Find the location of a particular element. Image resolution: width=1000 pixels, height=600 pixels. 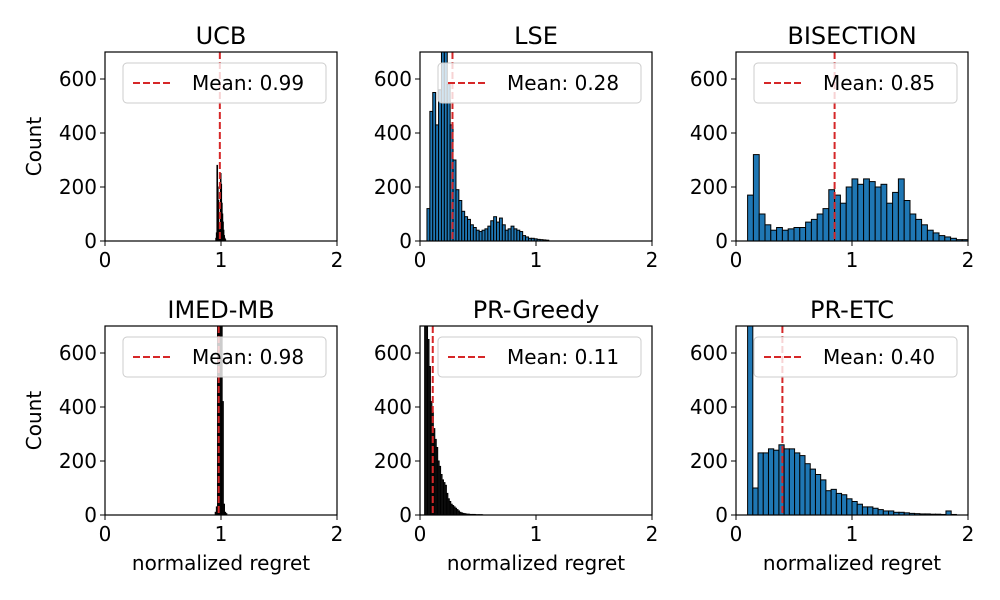

subplot-title: PR-Greedy is located at coordinates (536, 310).